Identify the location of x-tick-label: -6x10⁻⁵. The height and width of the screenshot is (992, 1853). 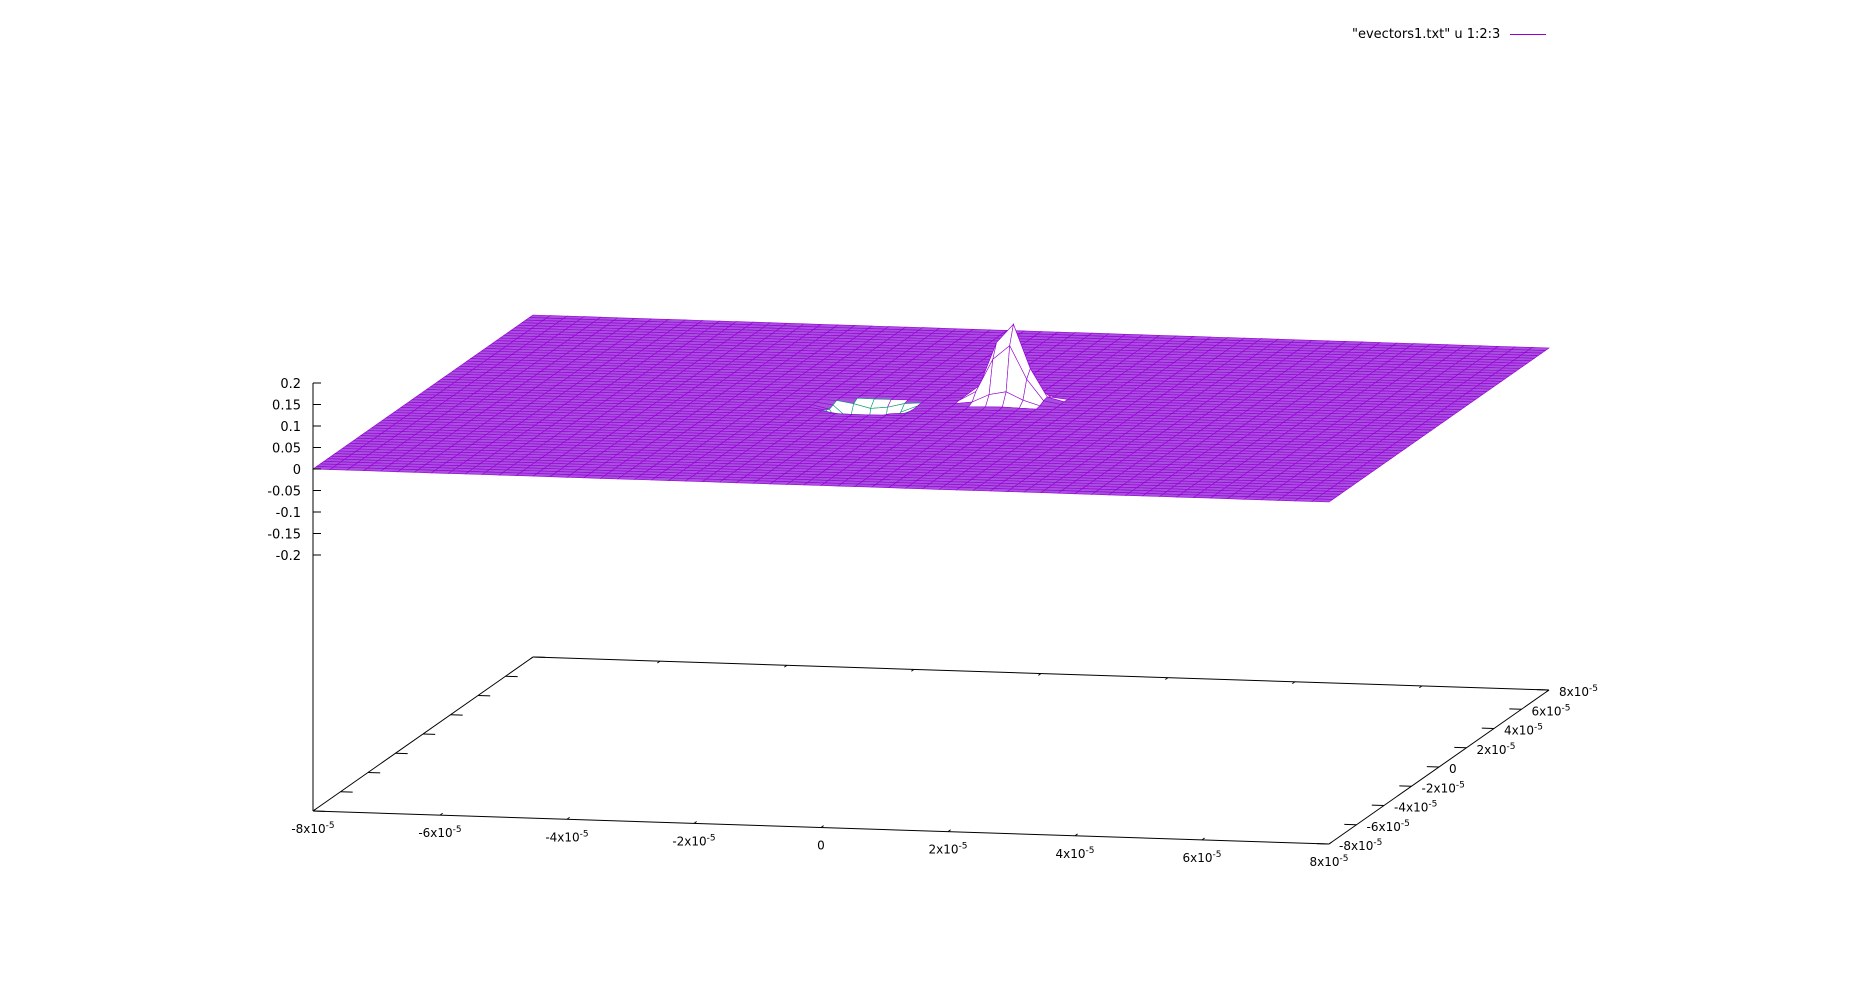
(439, 832).